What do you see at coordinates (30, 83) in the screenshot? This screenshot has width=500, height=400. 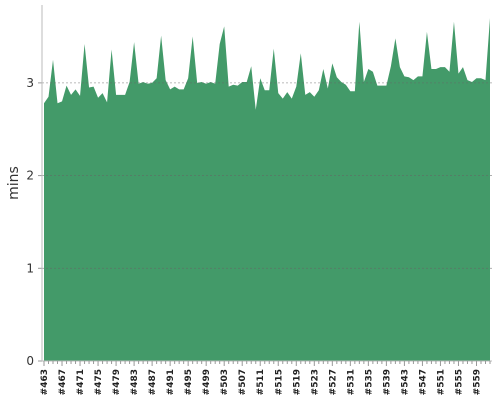 I see `y-tick-label: 3` at bounding box center [30, 83].